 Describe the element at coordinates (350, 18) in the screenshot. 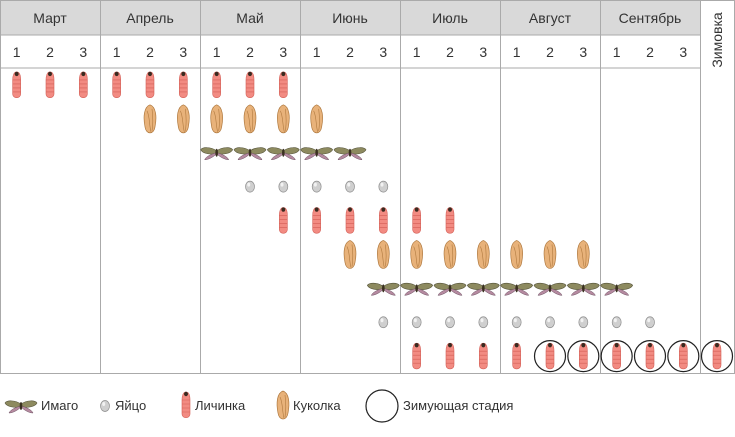

I see `month-label: Июнь` at that location.